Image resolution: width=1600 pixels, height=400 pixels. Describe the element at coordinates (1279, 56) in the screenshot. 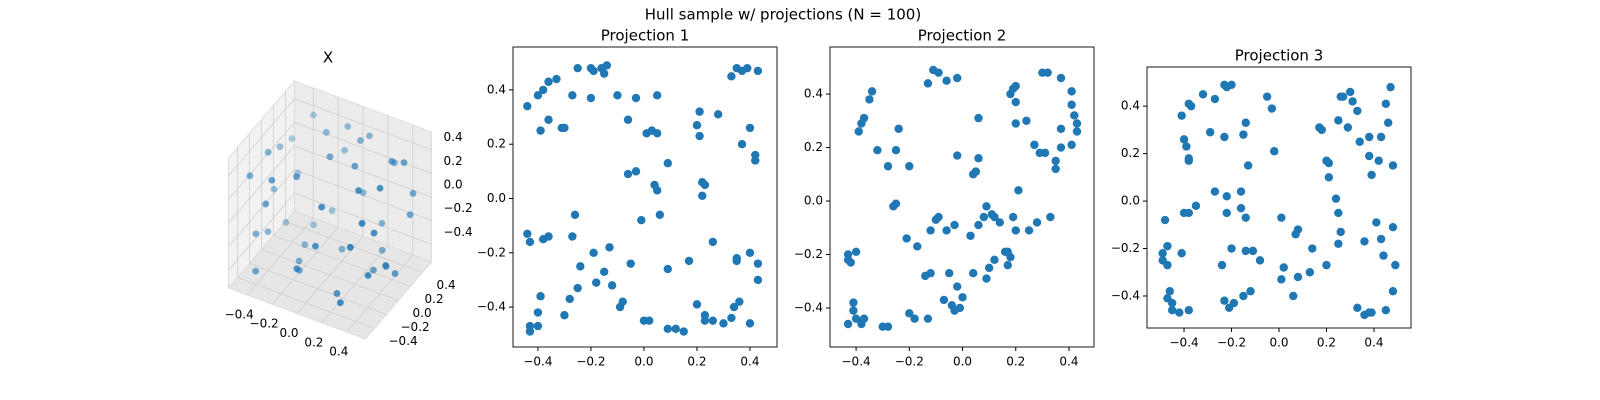

I see `axes-title: Projection 3` at that location.